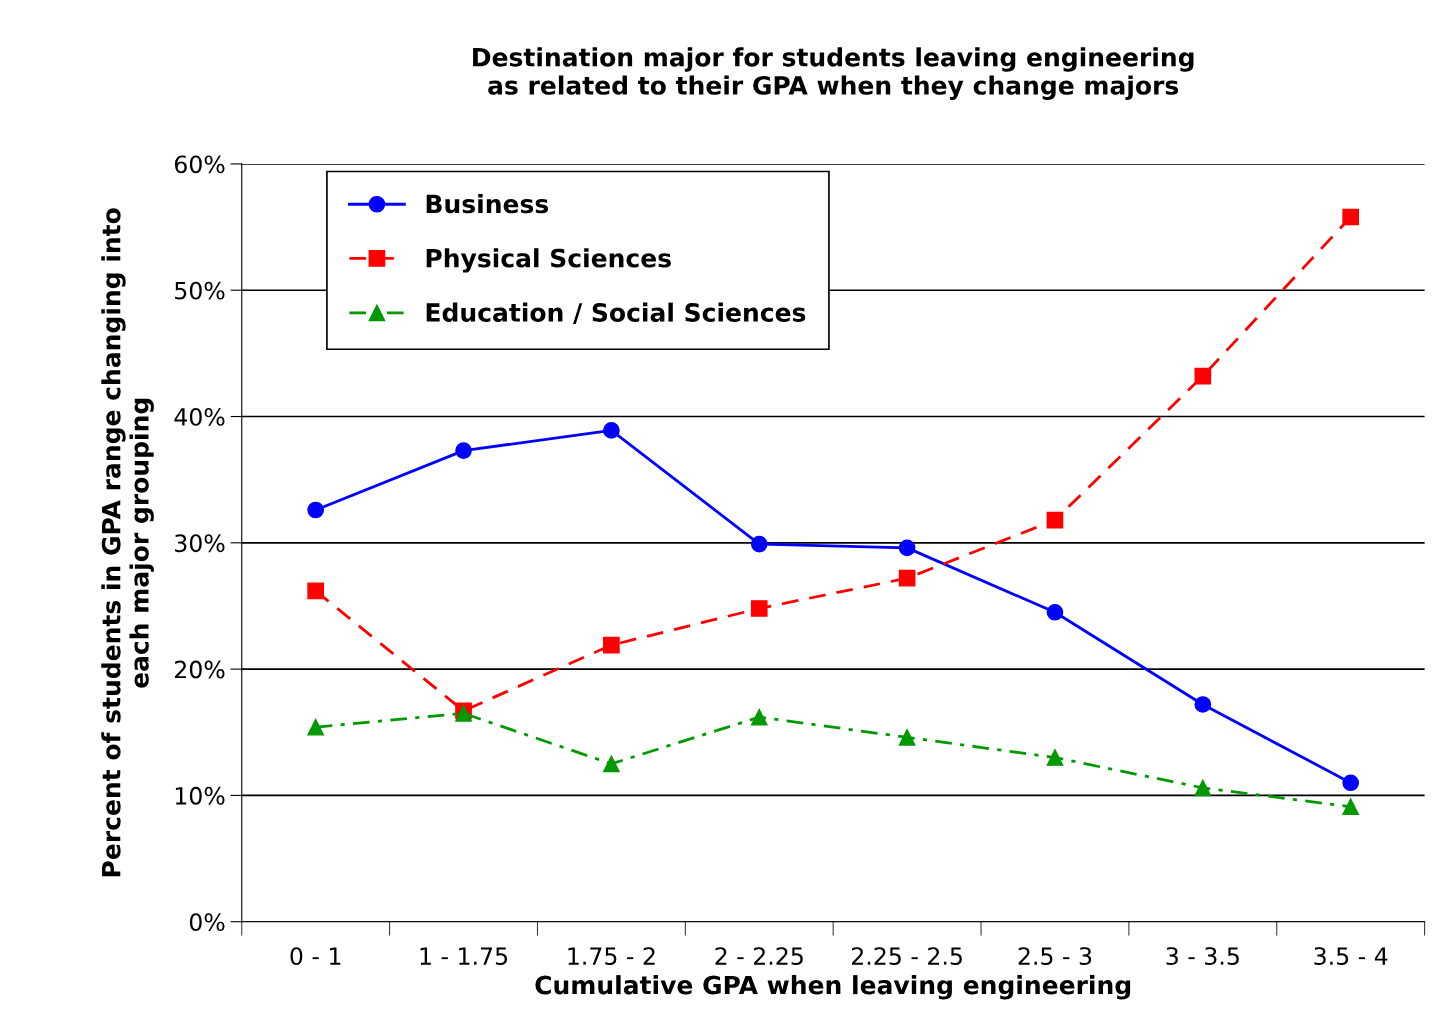 Image resolution: width=1439 pixels, height=1031 pixels. Describe the element at coordinates (487, 204) in the screenshot. I see `legend-label: Business` at that location.